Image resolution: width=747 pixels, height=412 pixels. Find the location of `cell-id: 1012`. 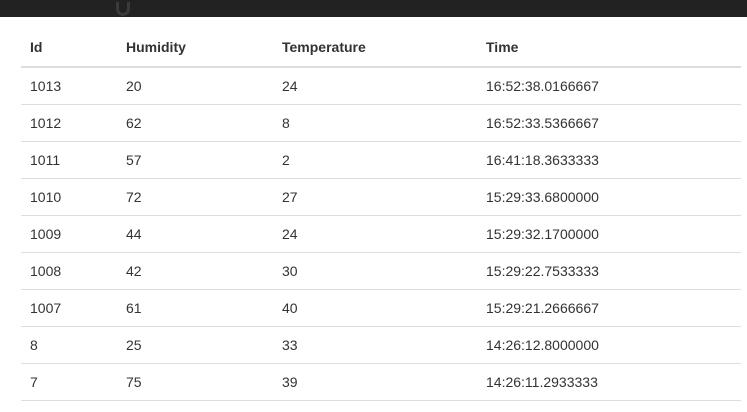

cell-id: 1012 is located at coordinates (69, 123).